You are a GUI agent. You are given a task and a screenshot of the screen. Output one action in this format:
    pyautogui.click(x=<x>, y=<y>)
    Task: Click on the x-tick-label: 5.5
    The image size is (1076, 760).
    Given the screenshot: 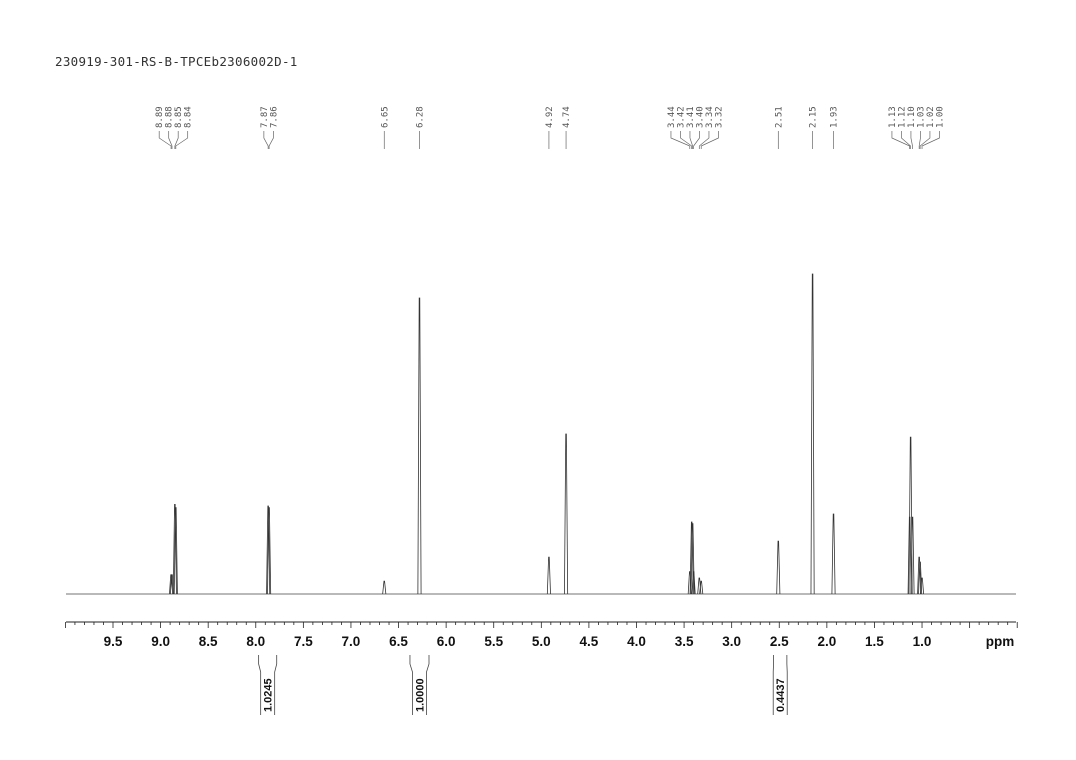 What is the action you would take?
    pyautogui.click(x=493, y=641)
    